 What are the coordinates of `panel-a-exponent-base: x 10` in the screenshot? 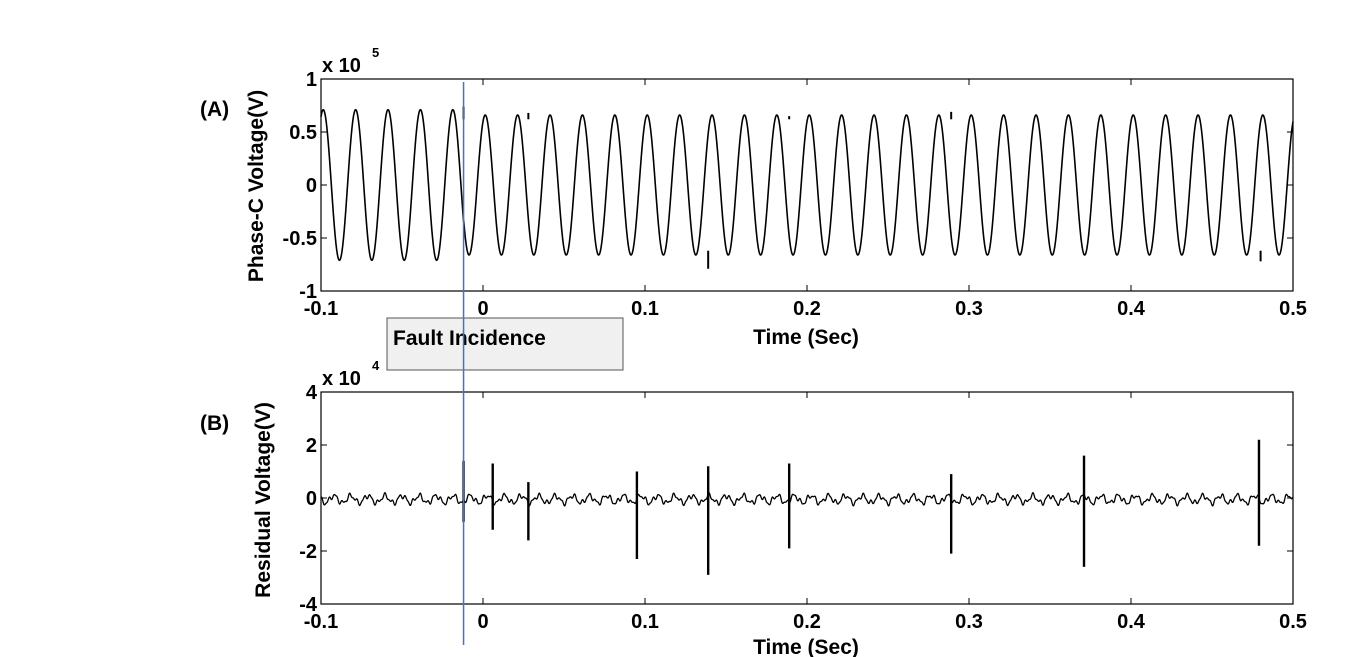 It's located at (341, 66).